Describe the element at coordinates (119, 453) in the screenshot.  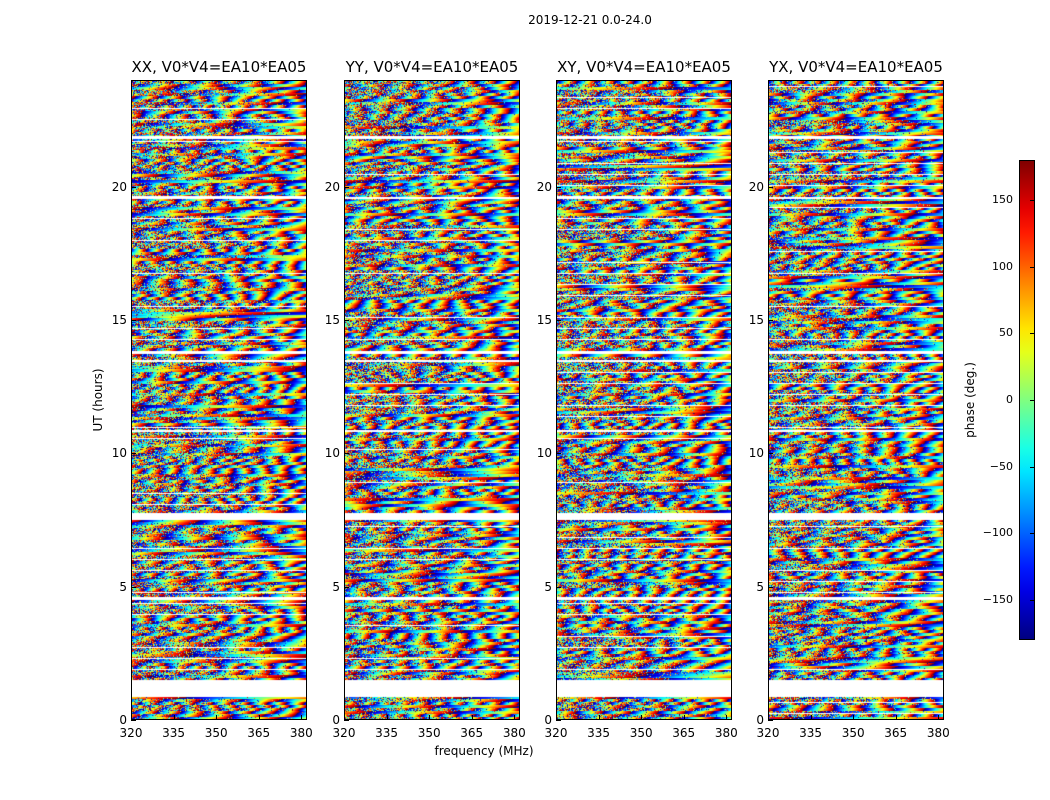
I see `ytick-label-p1-2: 10` at that location.